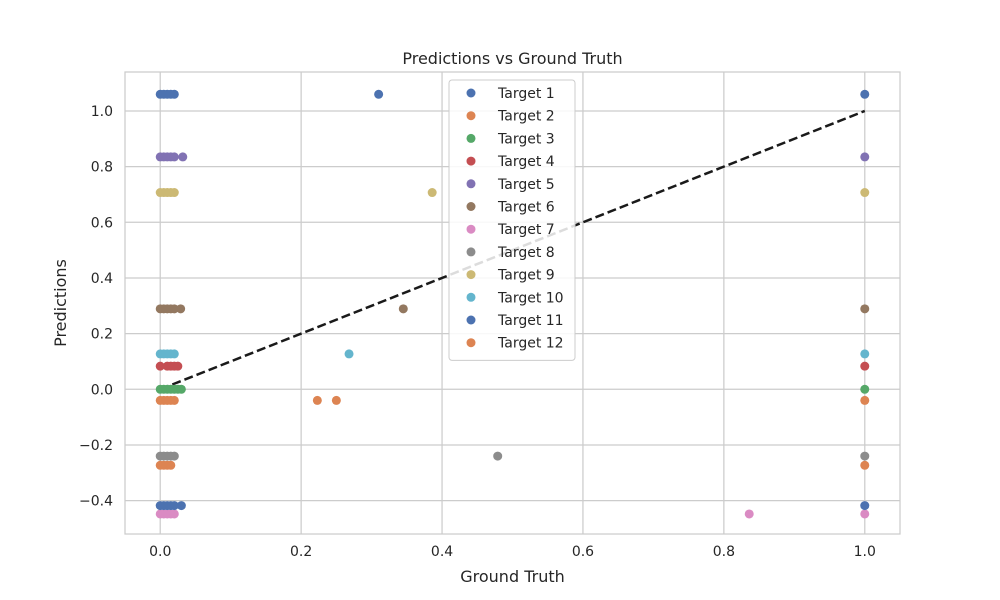 Image resolution: width=1000 pixels, height=600 pixels. Describe the element at coordinates (102, 223) in the screenshot. I see `y-tick-label: 0.6` at that location.